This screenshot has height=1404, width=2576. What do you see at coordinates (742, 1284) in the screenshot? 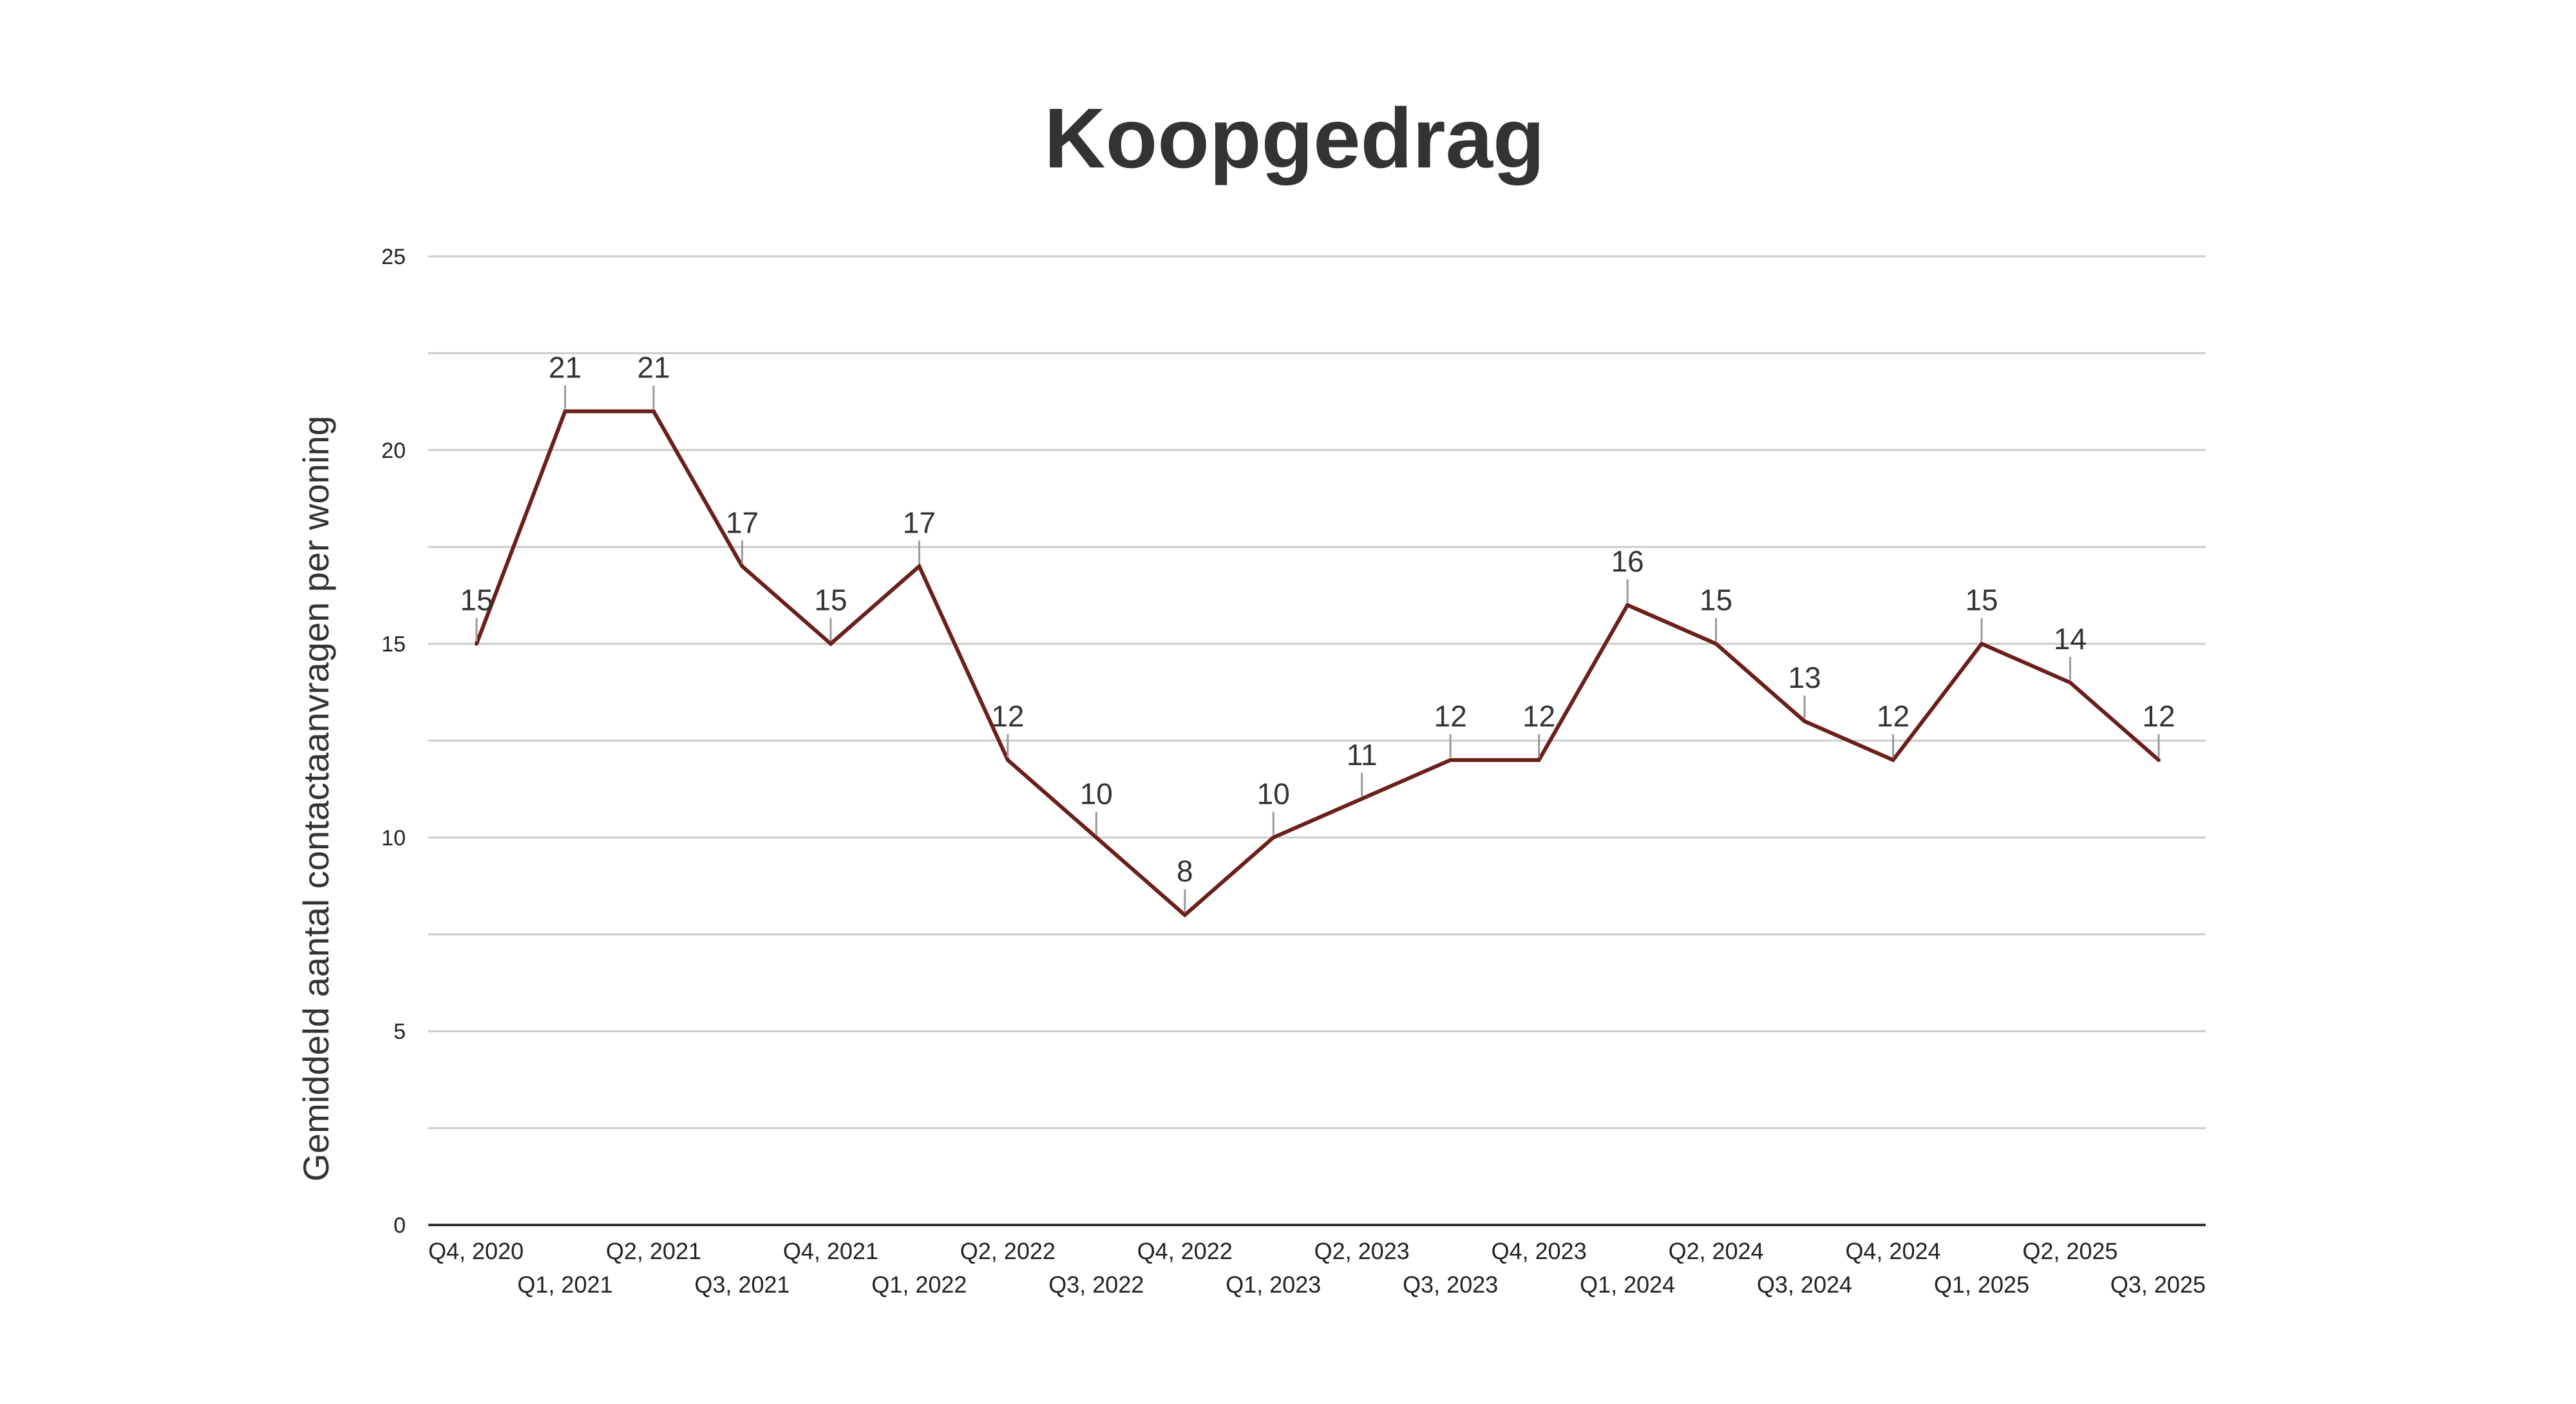
I see `x-tick-label: Q3, 2021` at bounding box center [742, 1284].